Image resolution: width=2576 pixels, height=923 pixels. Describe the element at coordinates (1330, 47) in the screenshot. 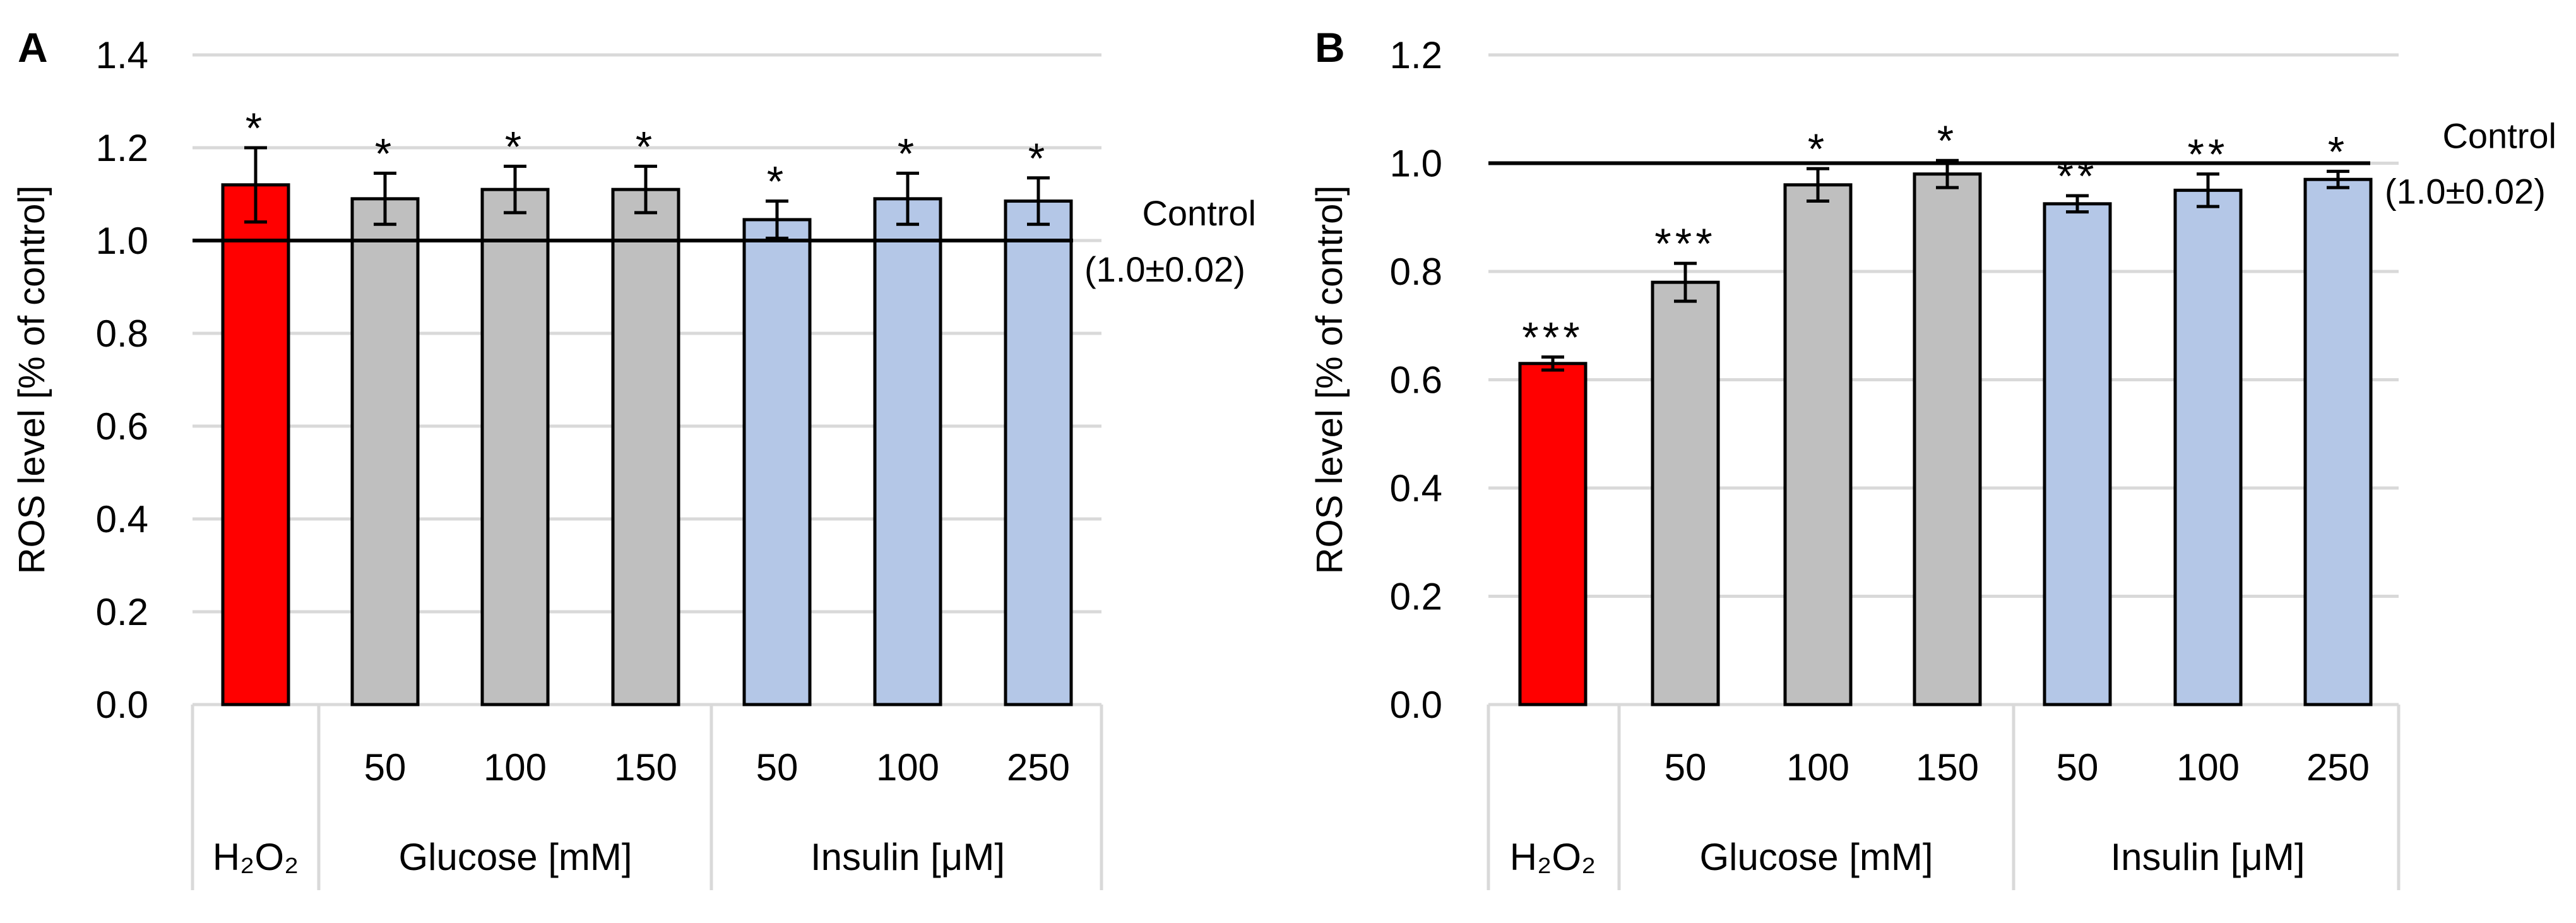

I see `panel-label: B` at that location.